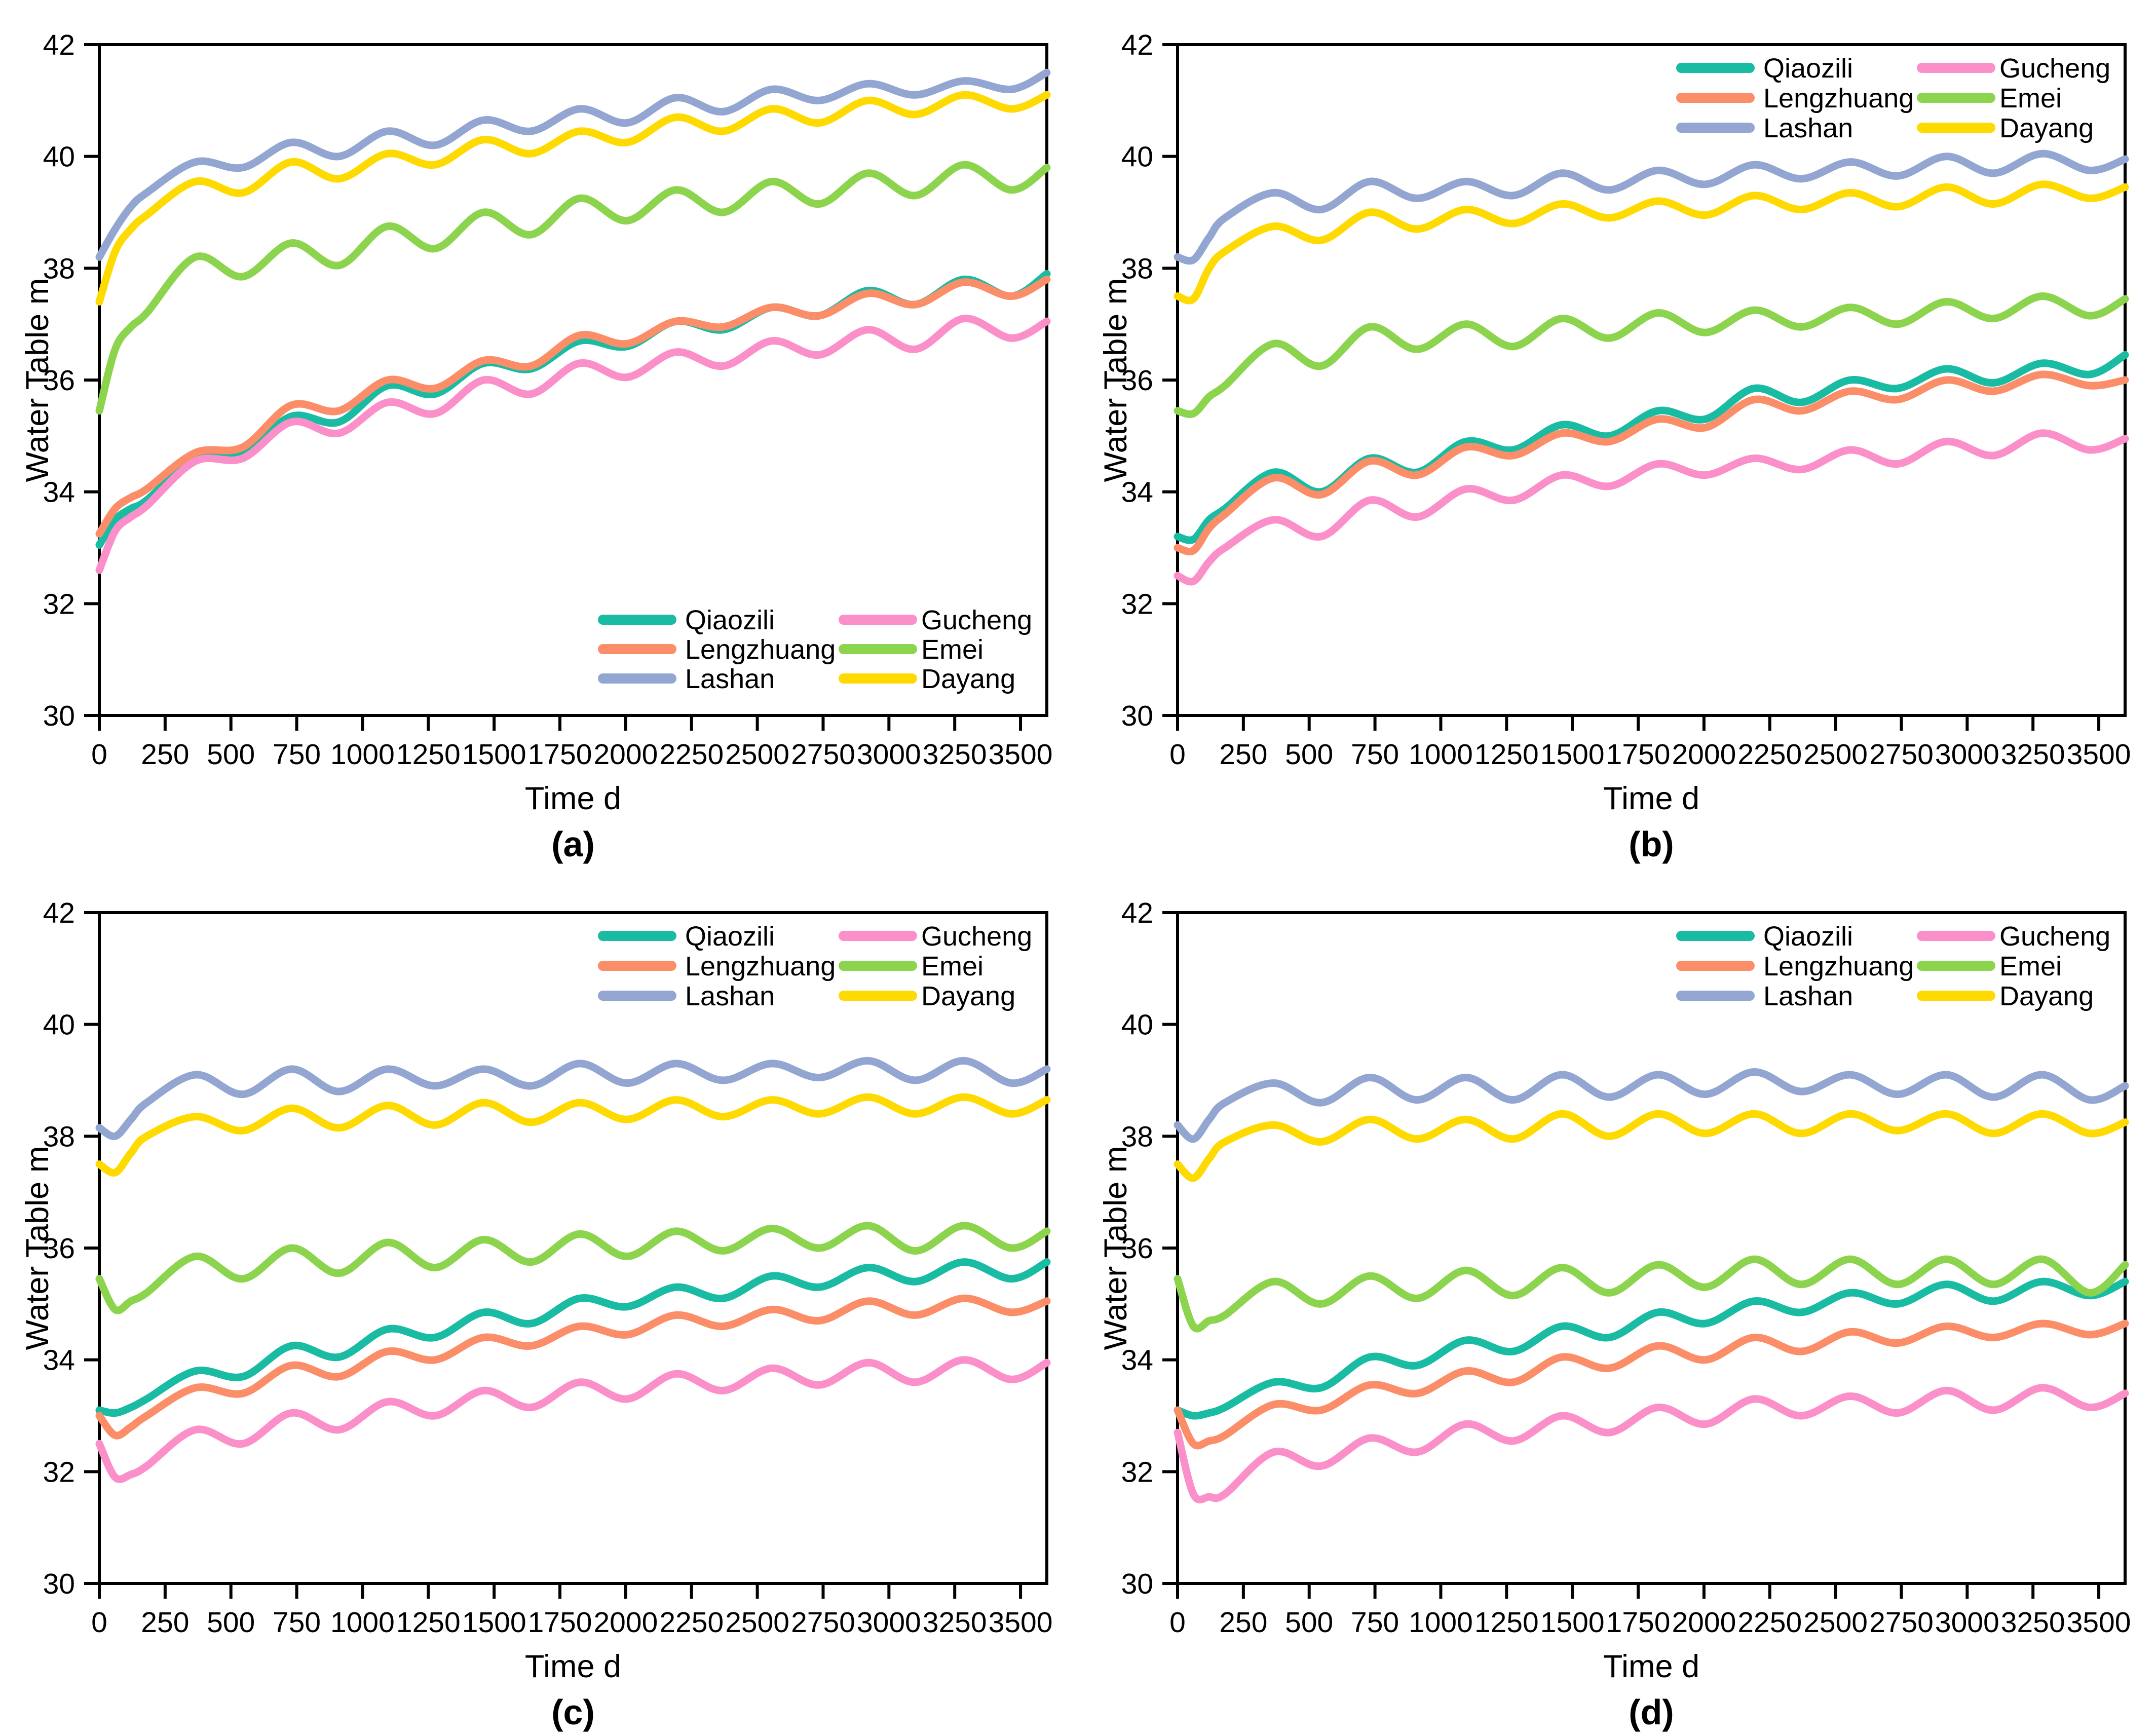 This screenshot has height=1736, width=2156. Describe the element at coordinates (1651, 844) in the screenshot. I see `panel-label-b: (b)` at that location.